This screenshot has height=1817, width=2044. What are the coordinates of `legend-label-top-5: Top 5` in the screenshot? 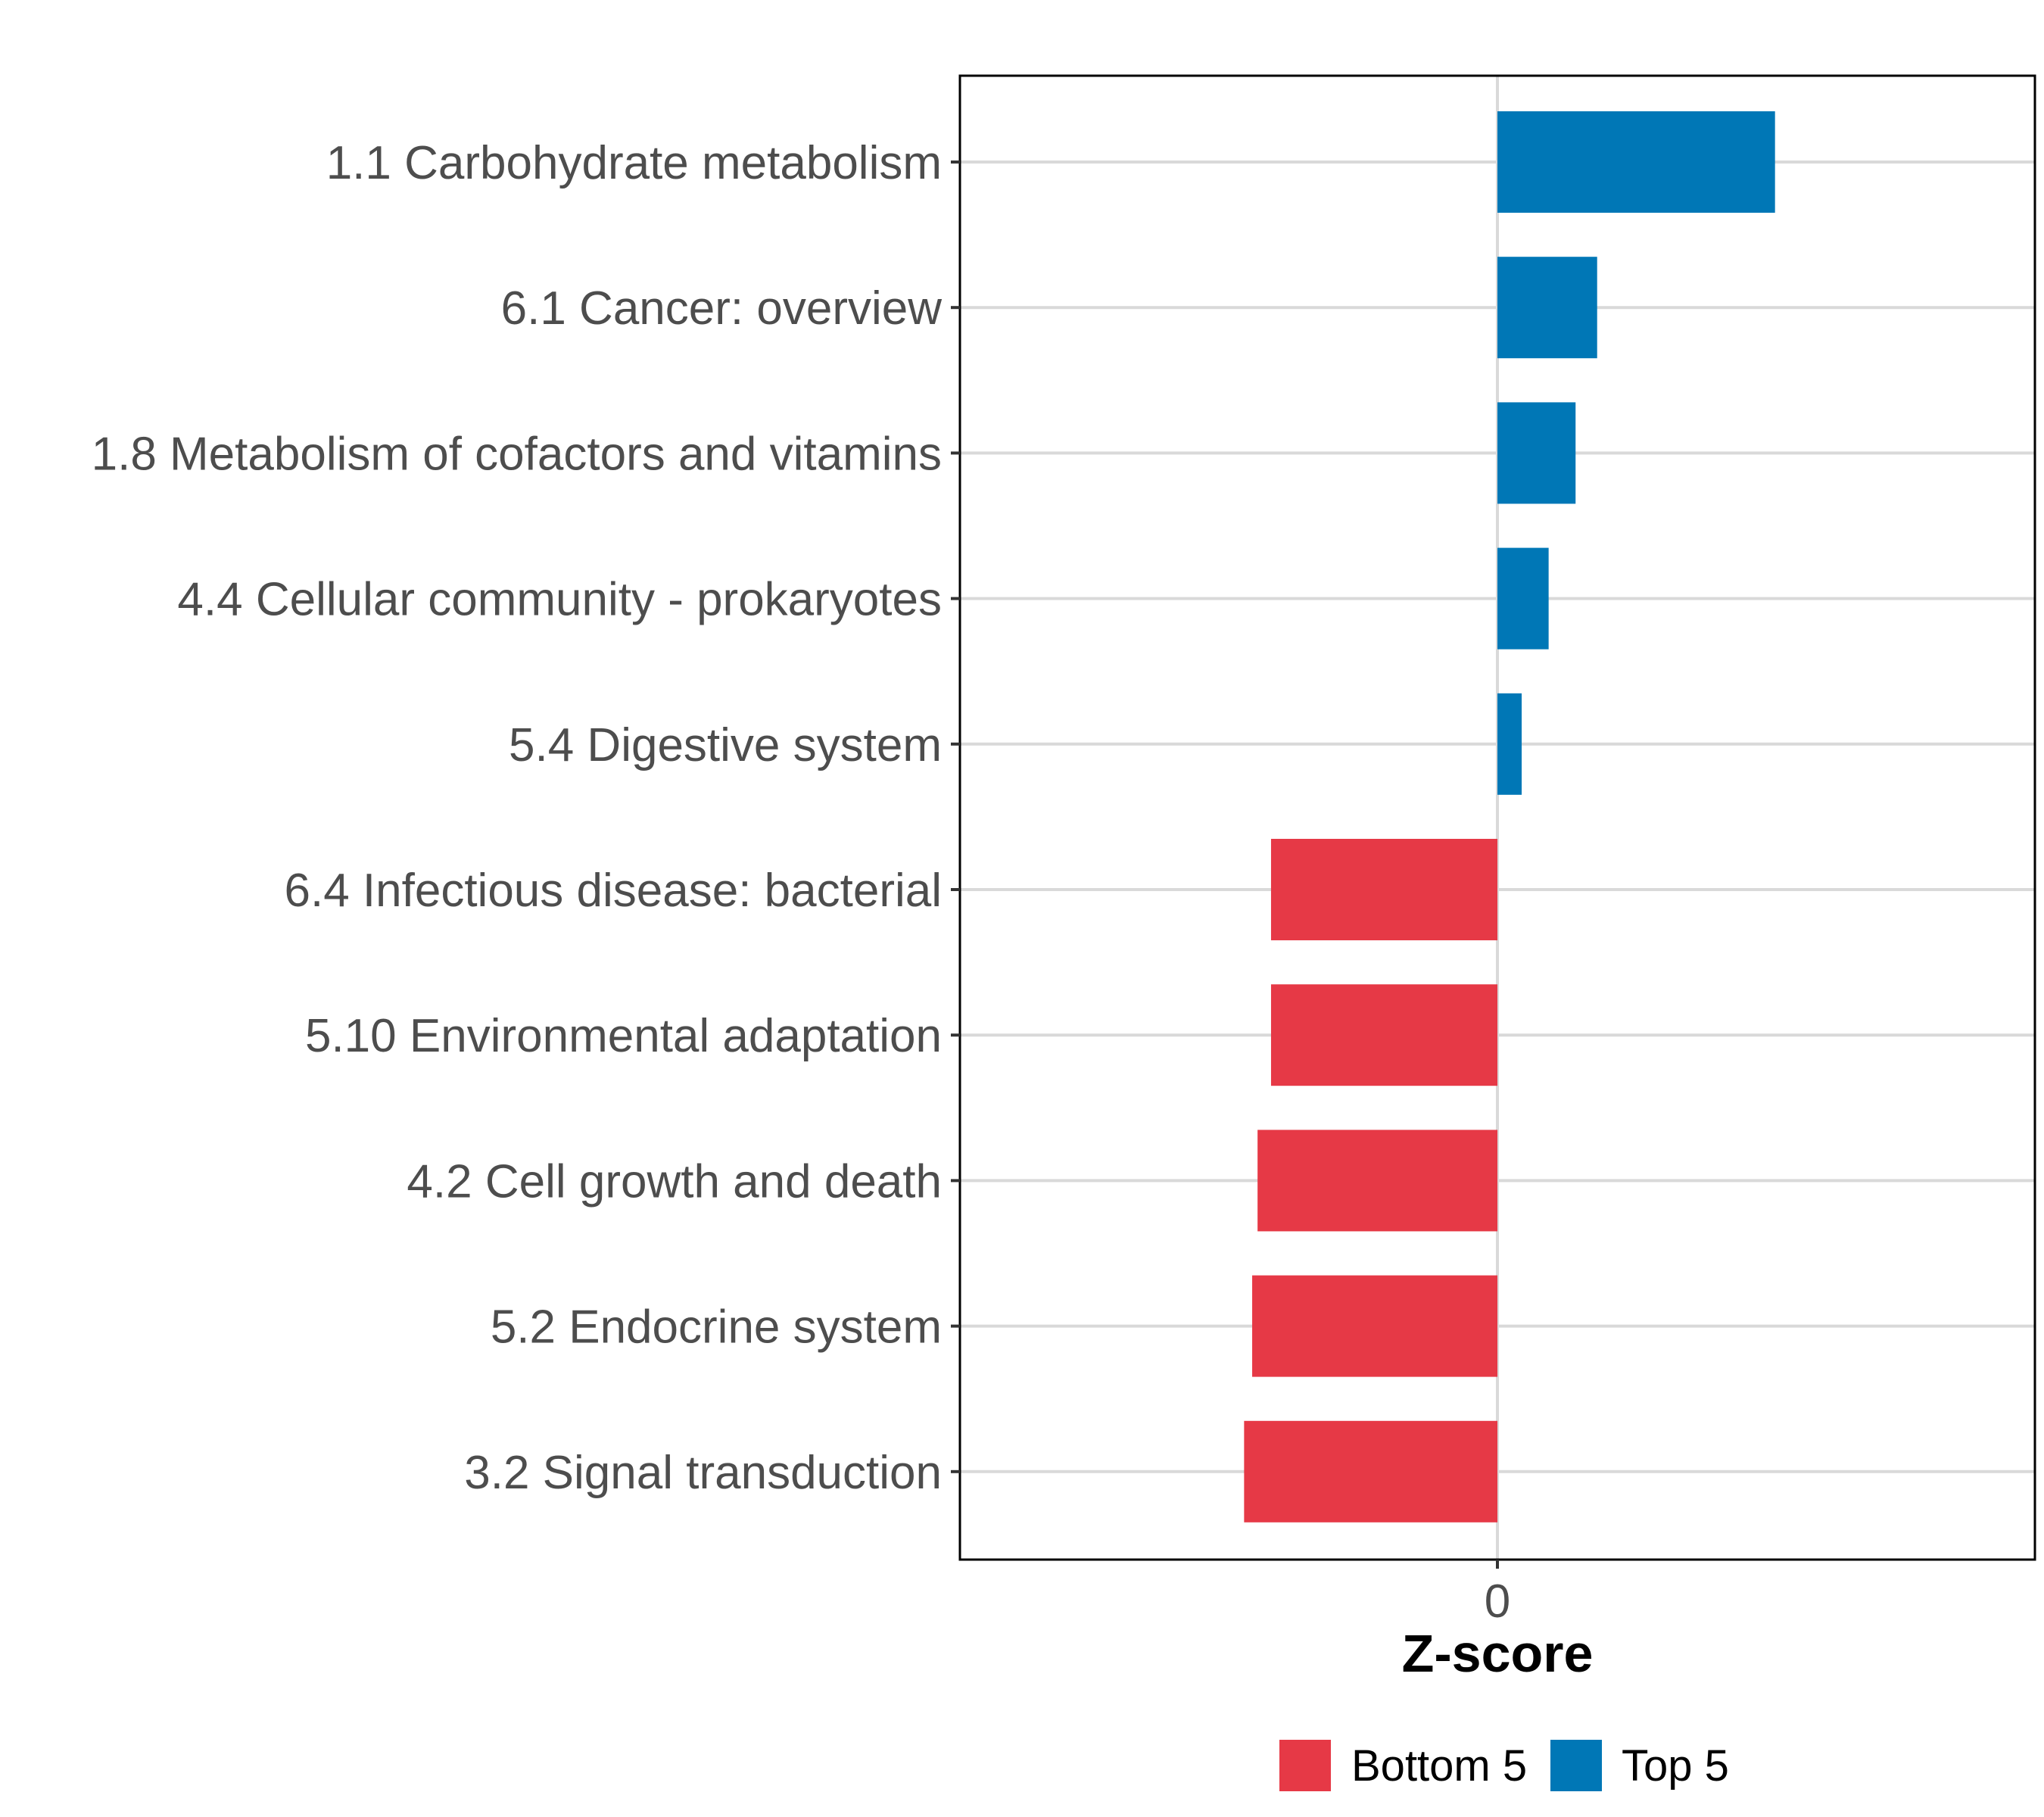 It's located at (1675, 1766).